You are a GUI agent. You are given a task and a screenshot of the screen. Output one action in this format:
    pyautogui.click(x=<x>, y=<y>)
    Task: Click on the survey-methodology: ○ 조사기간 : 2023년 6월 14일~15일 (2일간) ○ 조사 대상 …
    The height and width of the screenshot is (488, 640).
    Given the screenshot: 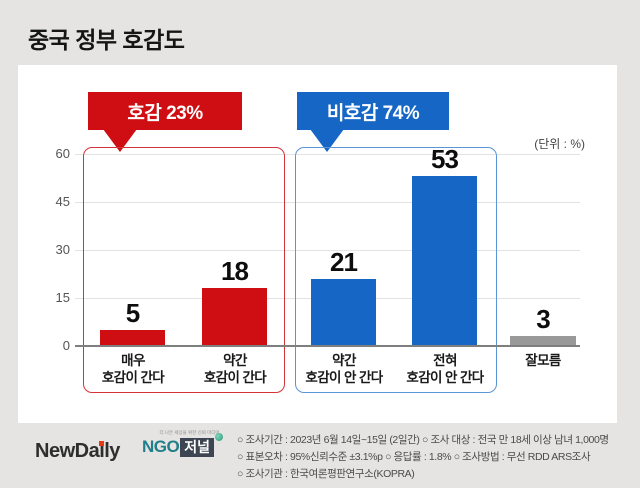 What is the action you would take?
    pyautogui.click(x=427, y=457)
    